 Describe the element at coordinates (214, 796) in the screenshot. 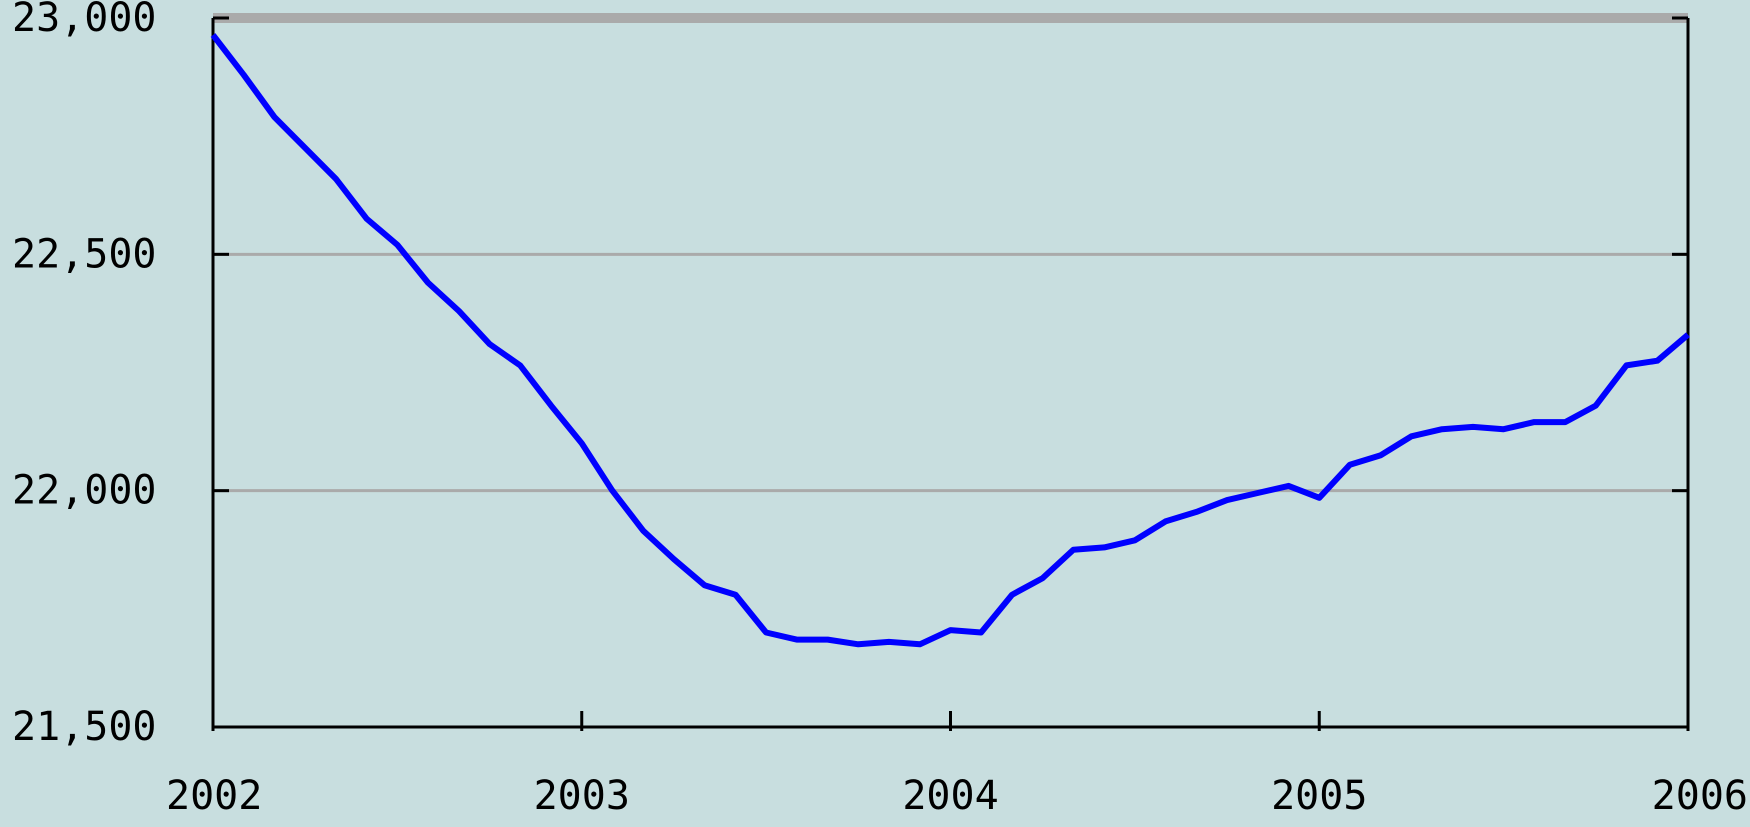

I see `x-tick-label: 2002` at that location.